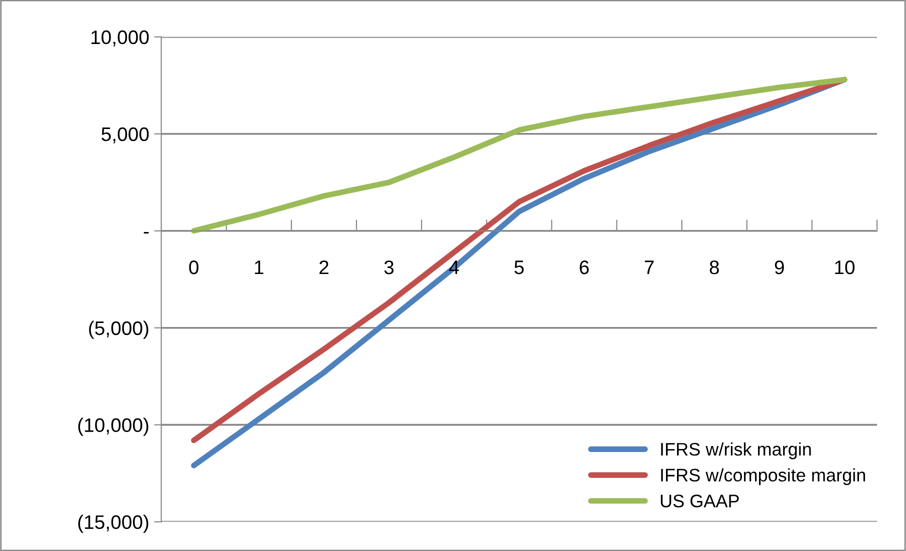  I want to click on x-tick-label: 2, so click(324, 267).